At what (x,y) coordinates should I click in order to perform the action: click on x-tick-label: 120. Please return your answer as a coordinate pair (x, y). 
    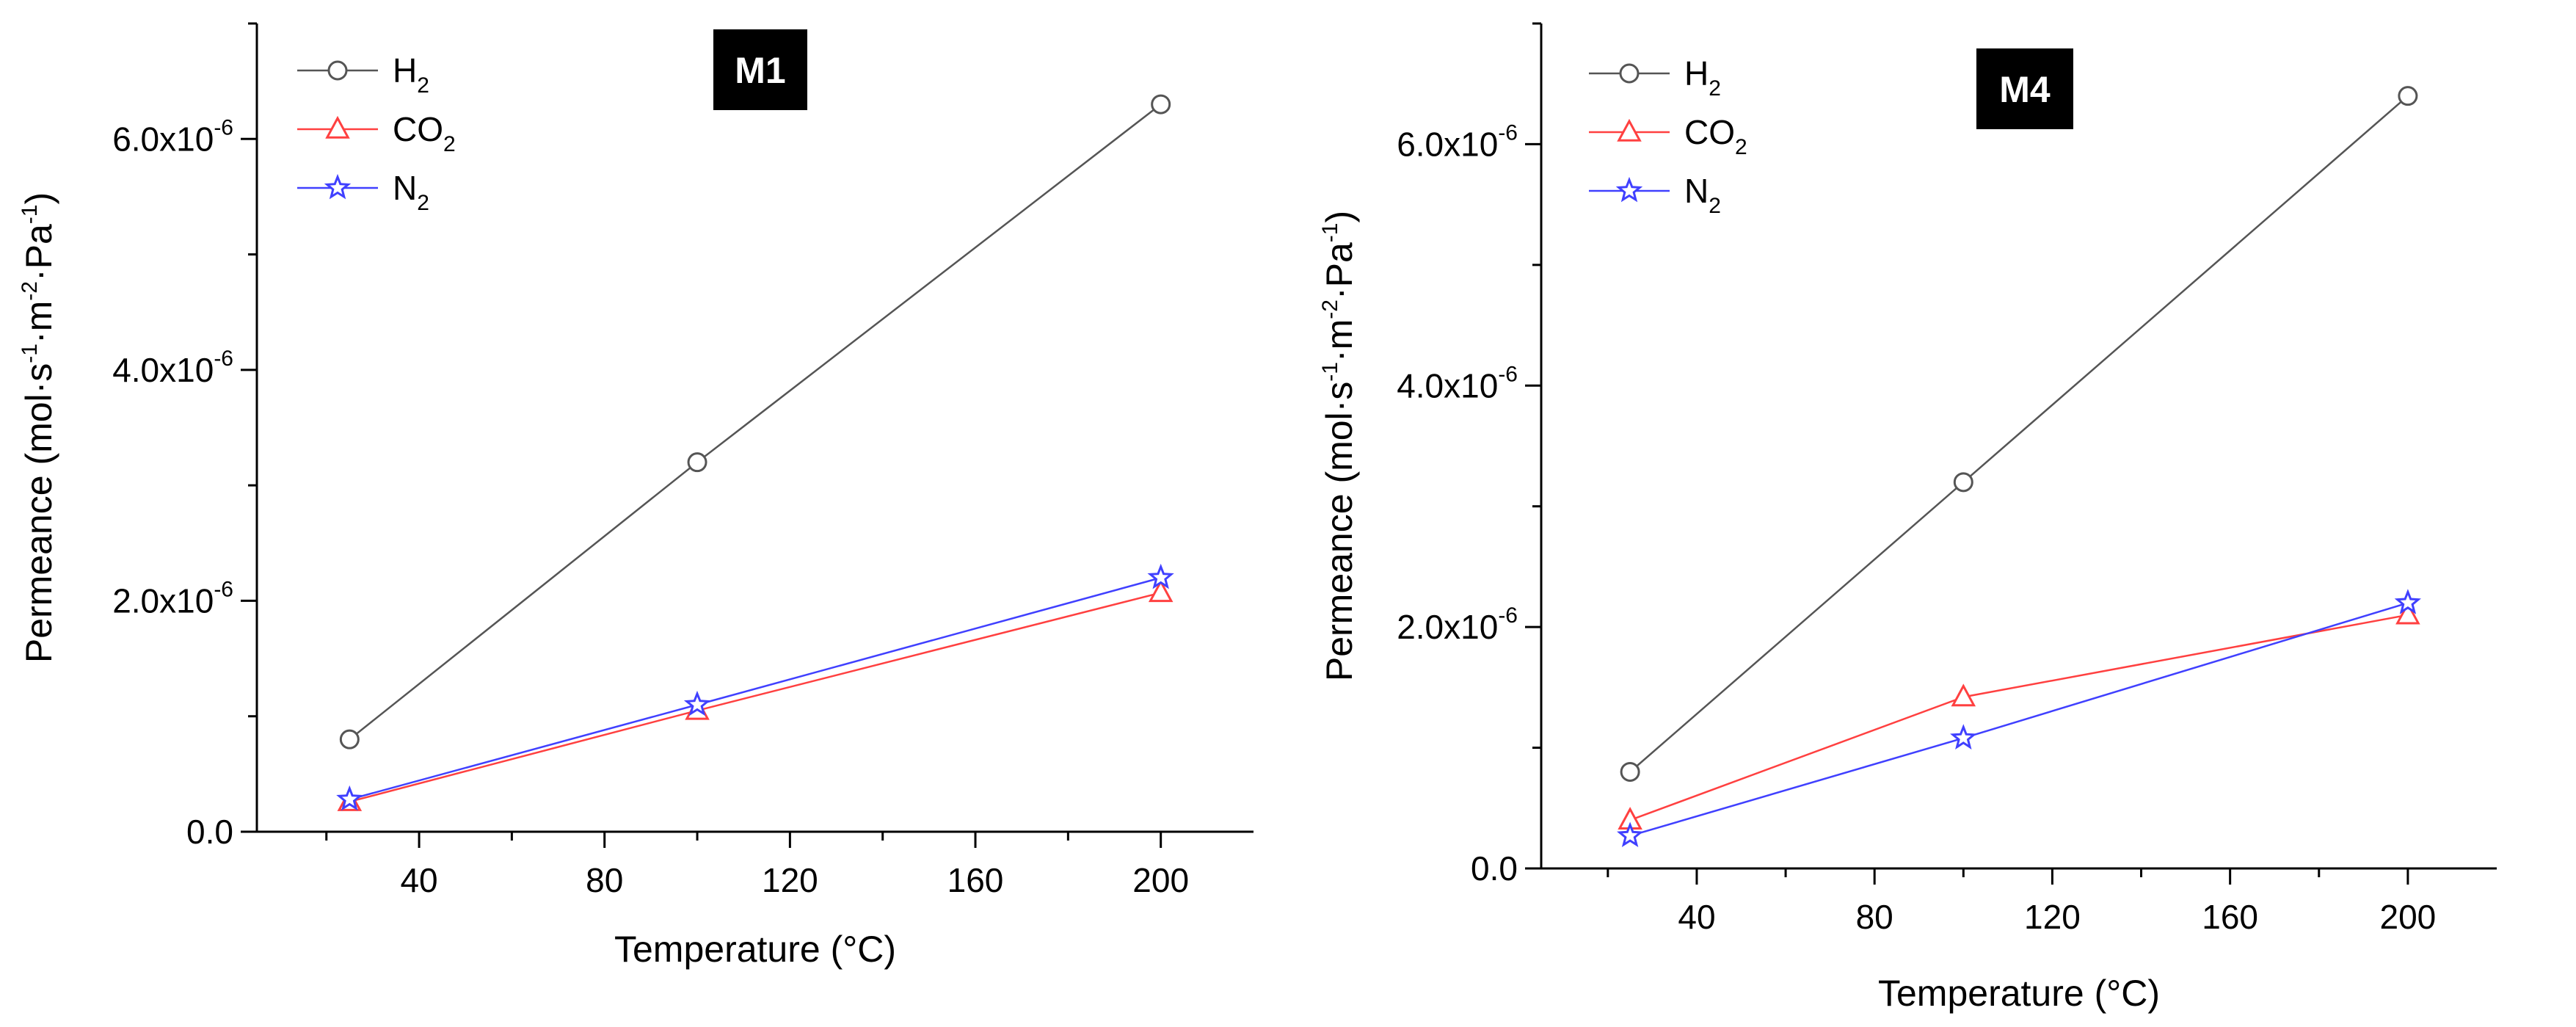
    Looking at the image, I should click on (790, 880).